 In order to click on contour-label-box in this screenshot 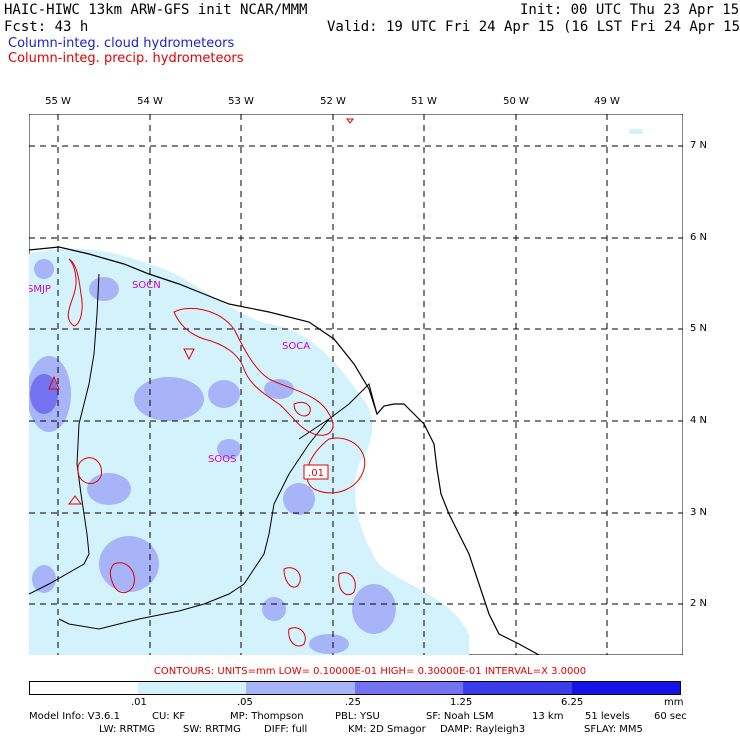, I will do `click(316, 472)`.